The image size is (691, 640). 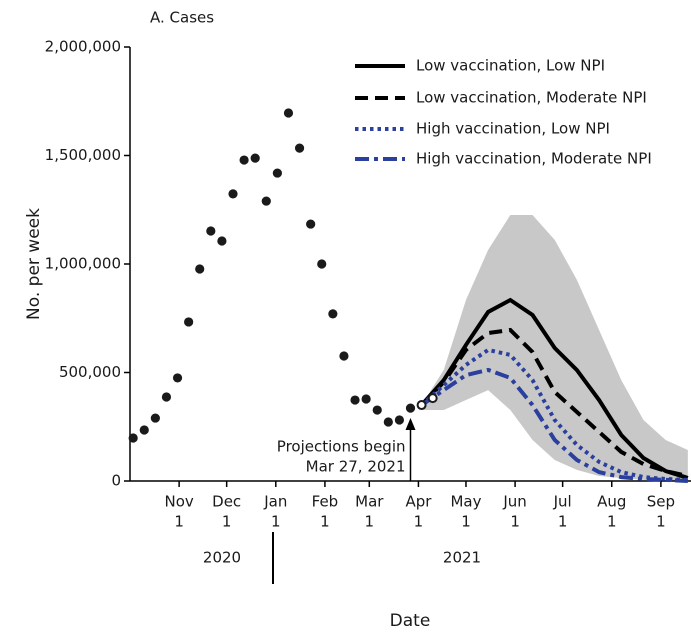 I want to click on legend-label: High vaccination, Moderate NPI, so click(x=534, y=159).